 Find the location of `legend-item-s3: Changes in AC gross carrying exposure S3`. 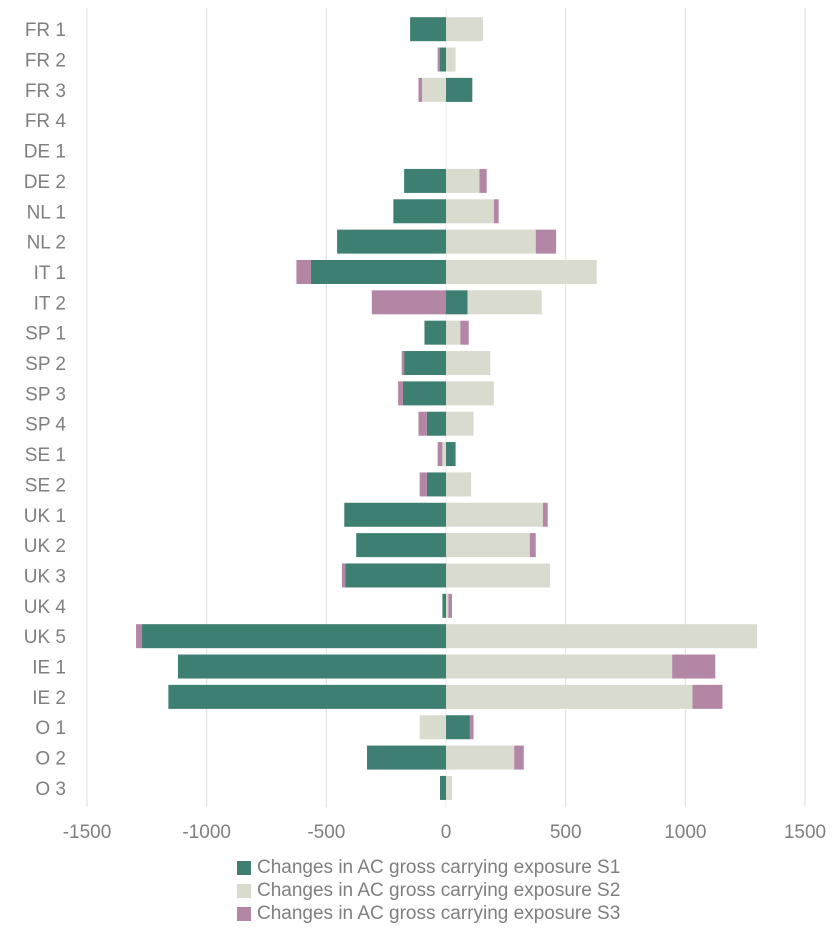

legend-item-s3: Changes in AC gross carrying exposure S3 is located at coordinates (428, 913).